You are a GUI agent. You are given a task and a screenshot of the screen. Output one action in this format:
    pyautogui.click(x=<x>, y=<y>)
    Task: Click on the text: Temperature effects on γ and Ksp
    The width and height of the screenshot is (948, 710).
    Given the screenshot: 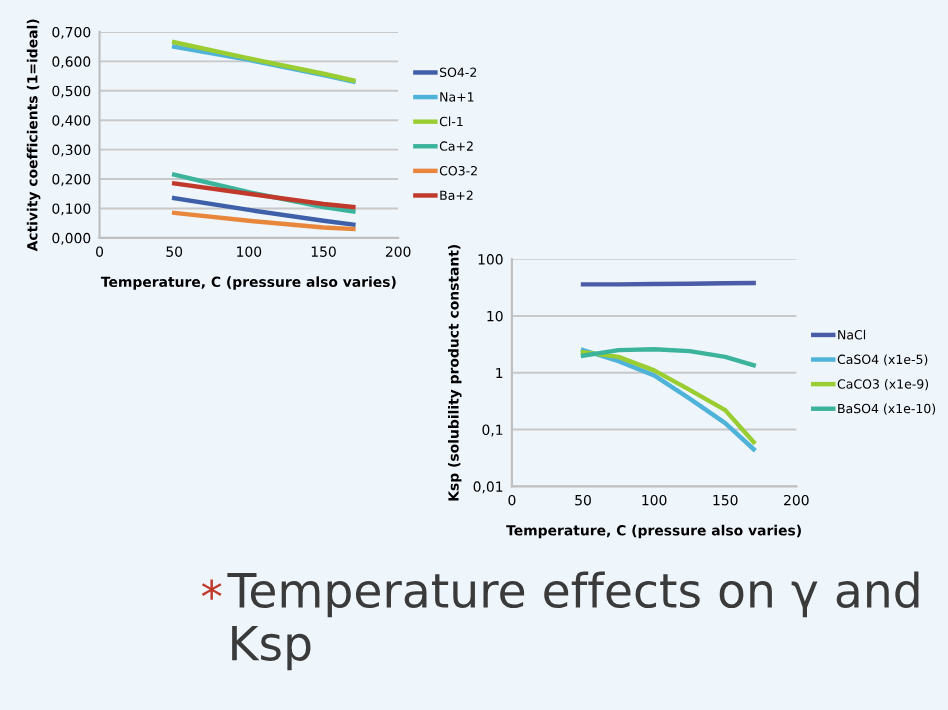 What is the action you would take?
    pyautogui.click(x=573, y=621)
    